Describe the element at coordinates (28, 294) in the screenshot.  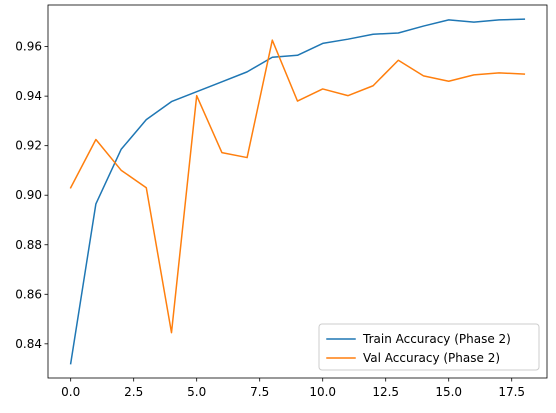
I see `y-tick-label: 0.86` at that location.